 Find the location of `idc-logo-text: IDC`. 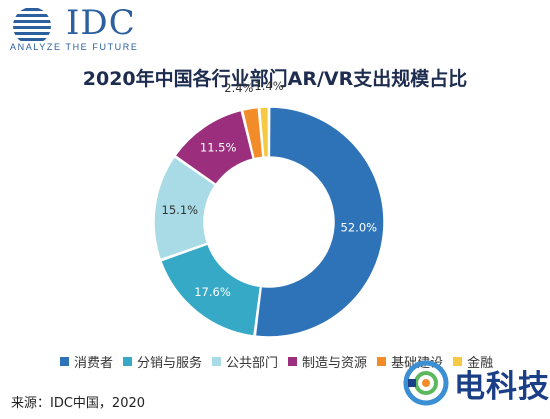

idc-logo-text: IDC is located at coordinates (101, 23).